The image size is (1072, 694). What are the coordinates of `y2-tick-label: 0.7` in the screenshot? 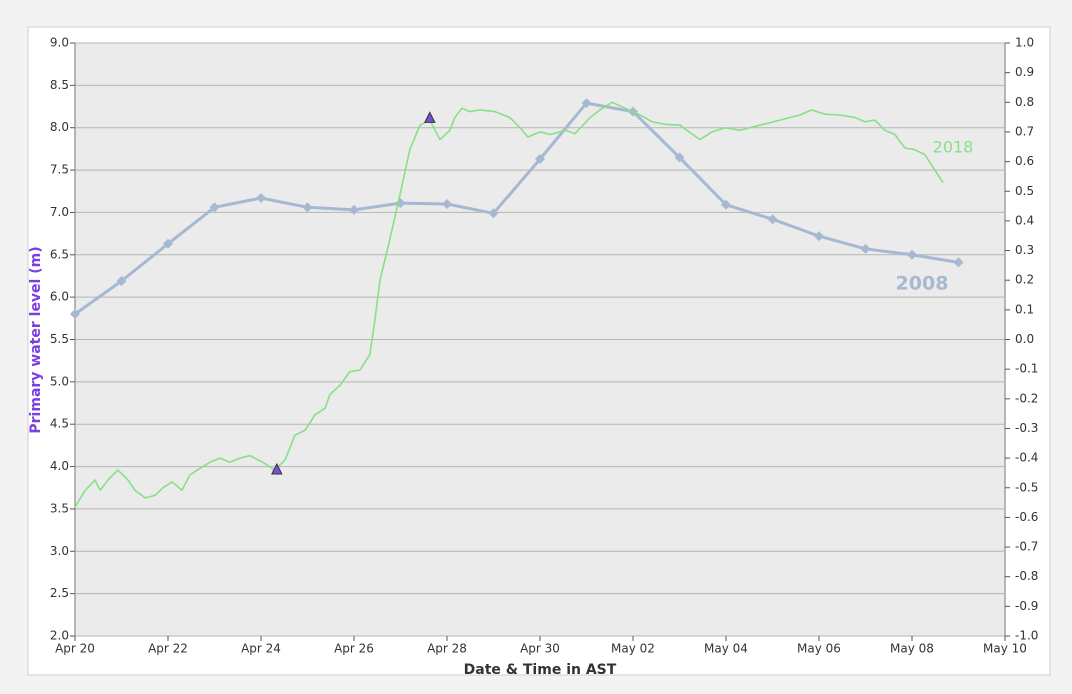 It's located at (1024, 131).